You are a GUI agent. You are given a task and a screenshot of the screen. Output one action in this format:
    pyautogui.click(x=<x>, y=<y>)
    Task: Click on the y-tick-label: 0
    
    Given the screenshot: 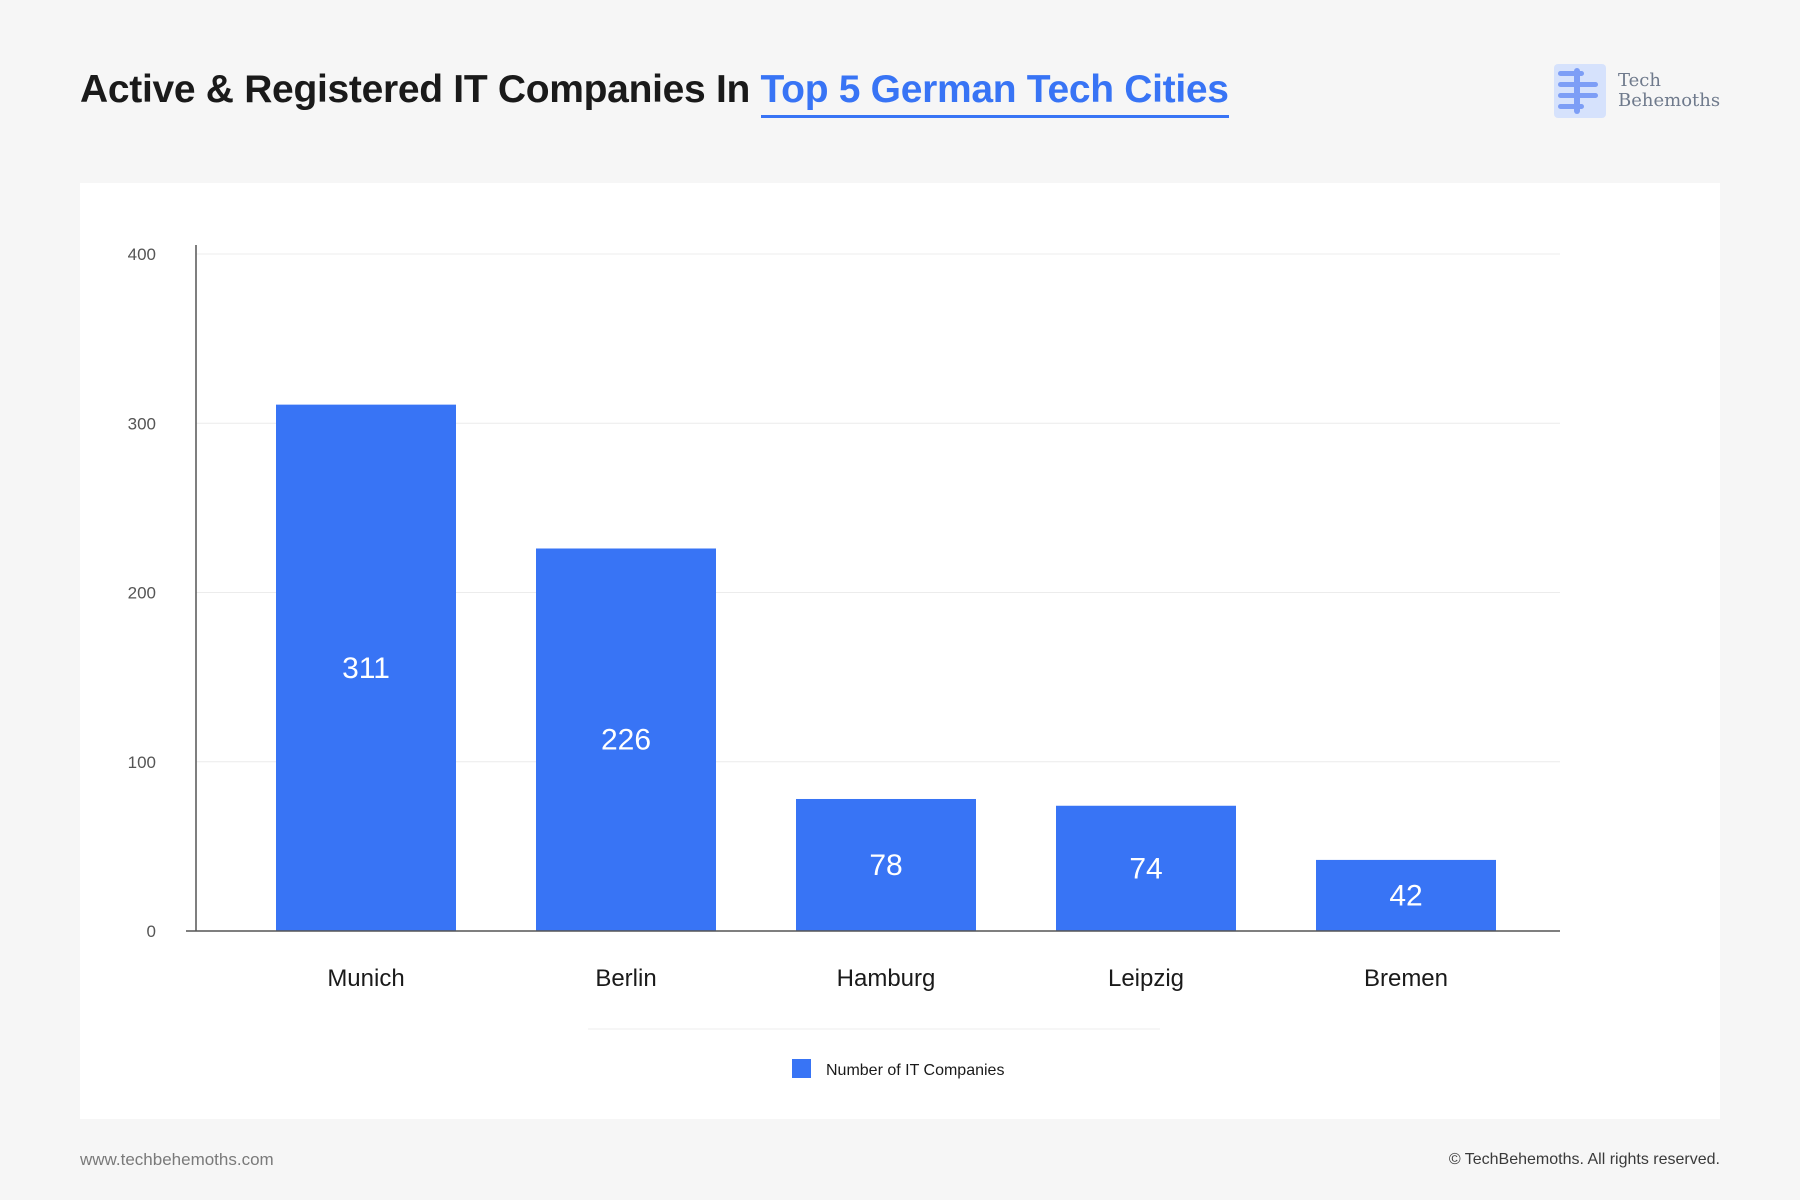 What is the action you would take?
    pyautogui.click(x=151, y=931)
    